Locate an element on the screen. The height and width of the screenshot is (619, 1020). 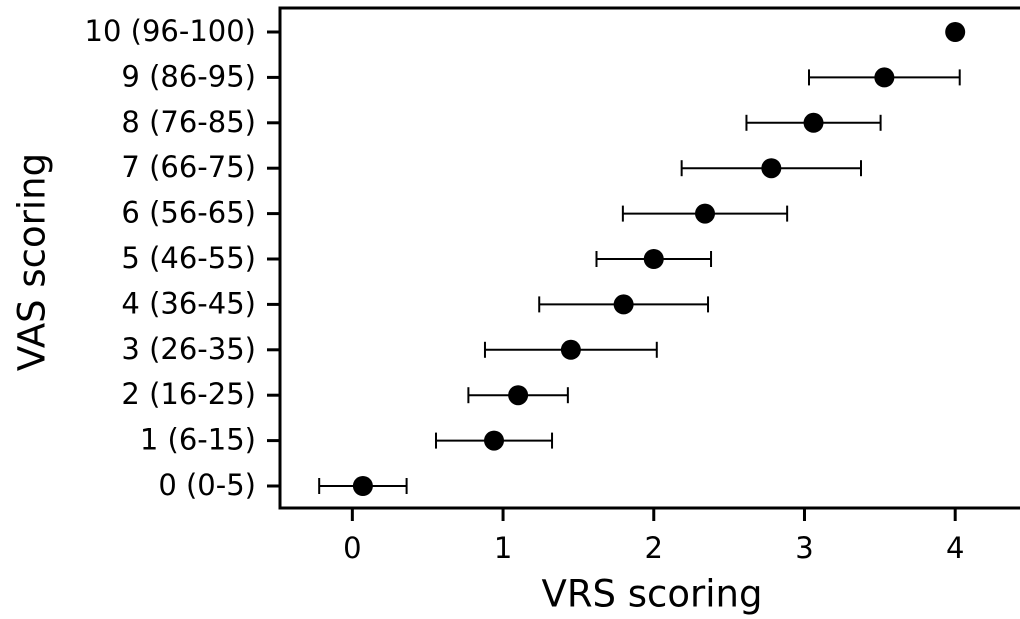
y-tick-label: 3 (26-35) is located at coordinates (188, 349).